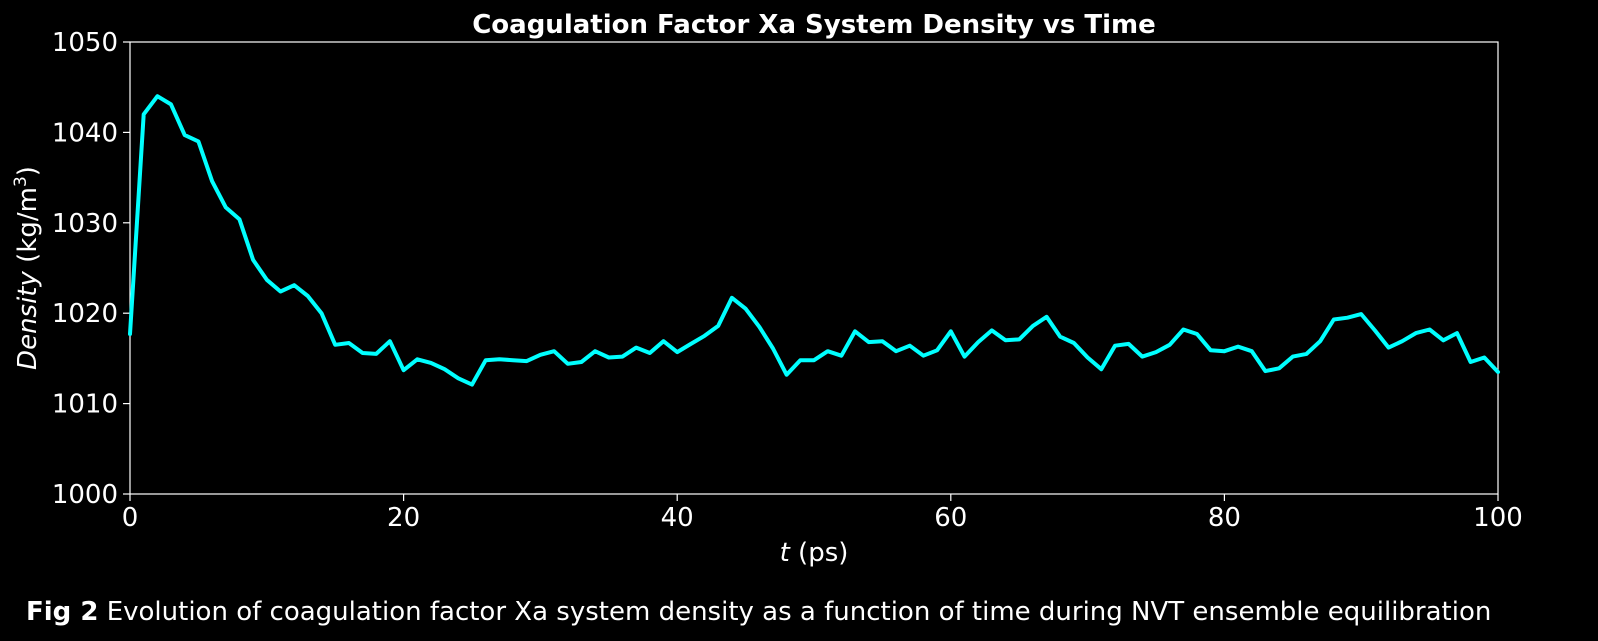  I want to click on x-axis-ticks: 0 20 40 60 80 100, so click(822, 513).